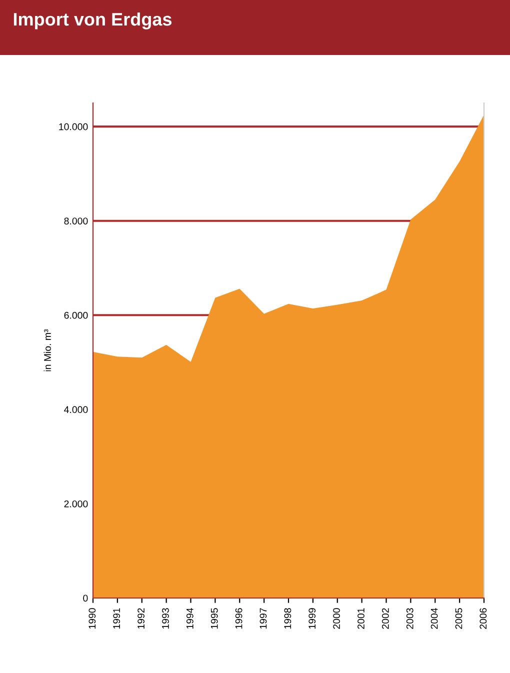 The height and width of the screenshot is (673, 510). Describe the element at coordinates (361, 618) in the screenshot. I see `x-tick-label: 2001` at that location.